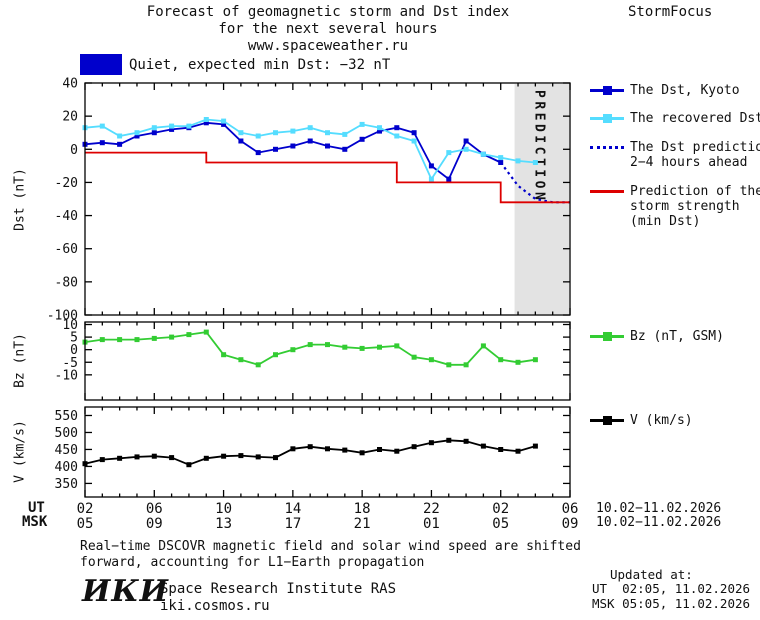 This screenshot has height=620, width=760. What do you see at coordinates (685, 206) in the screenshot?
I see `storm-strength-legend-label-2: storm strength` at bounding box center [685, 206].